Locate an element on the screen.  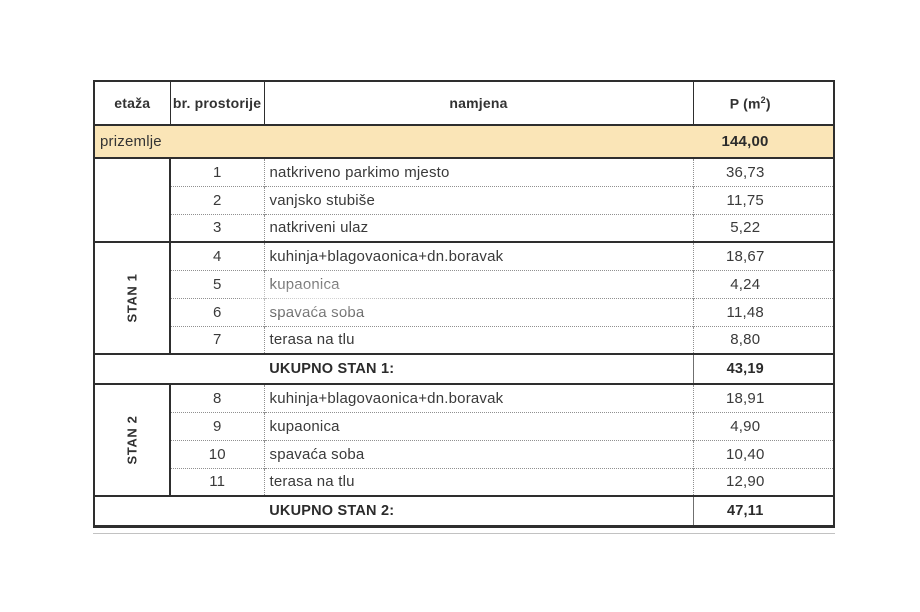
stan2-rotated-label: STAN 2 is located at coordinates (132, 440).